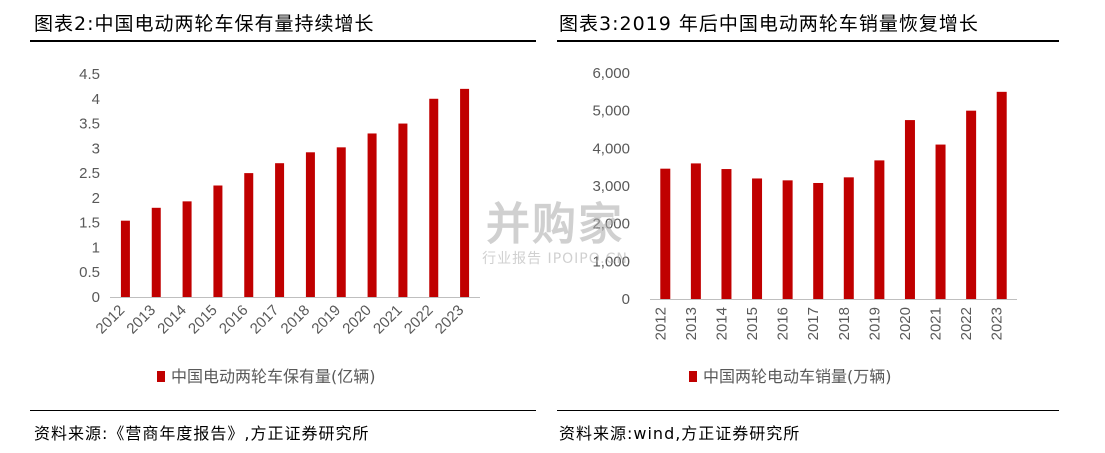 Image resolution: width=1105 pixels, height=453 pixels. Describe the element at coordinates (202, 433) in the screenshot. I see `left-source-note: 资料来源:《营商年度报告》,方正证券研究所` at that location.